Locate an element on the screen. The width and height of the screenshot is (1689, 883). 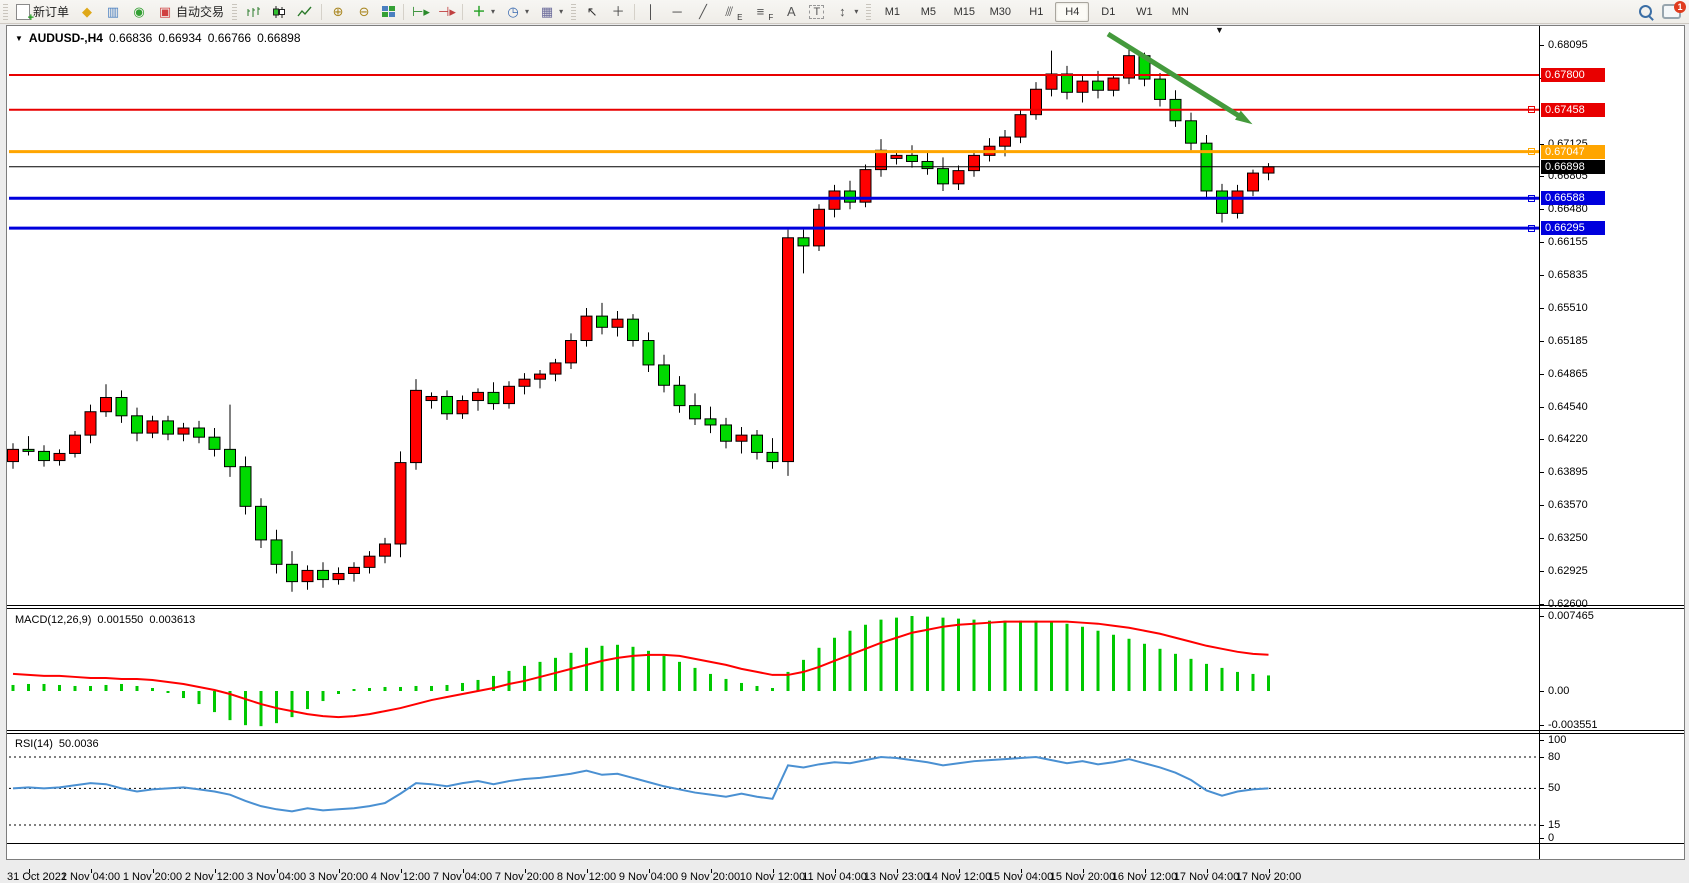
price-tick-label: 0.65510 is located at coordinates (1568, 307).